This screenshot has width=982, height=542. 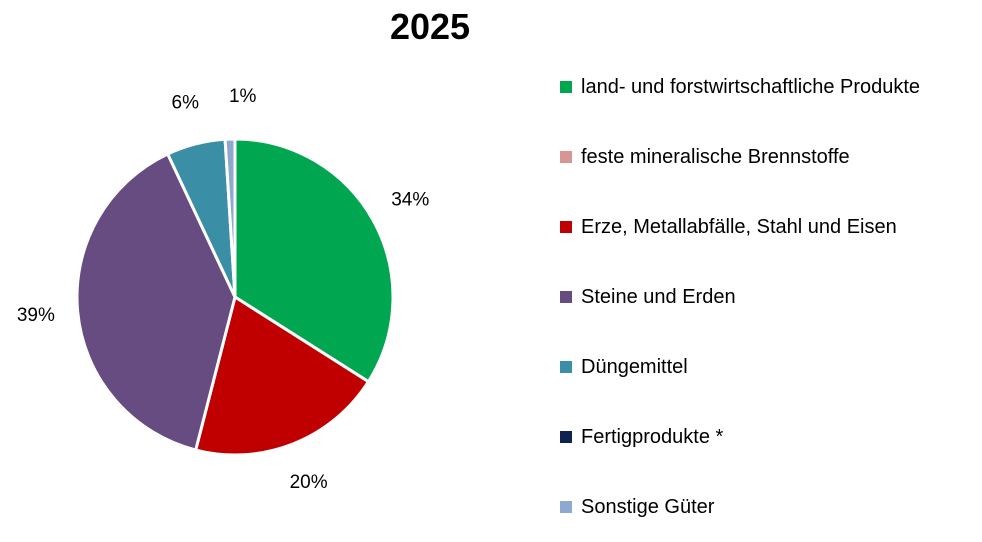 I want to click on pie-slice-erze-metallabf-lle-stahl-und-eisen, so click(x=282, y=376).